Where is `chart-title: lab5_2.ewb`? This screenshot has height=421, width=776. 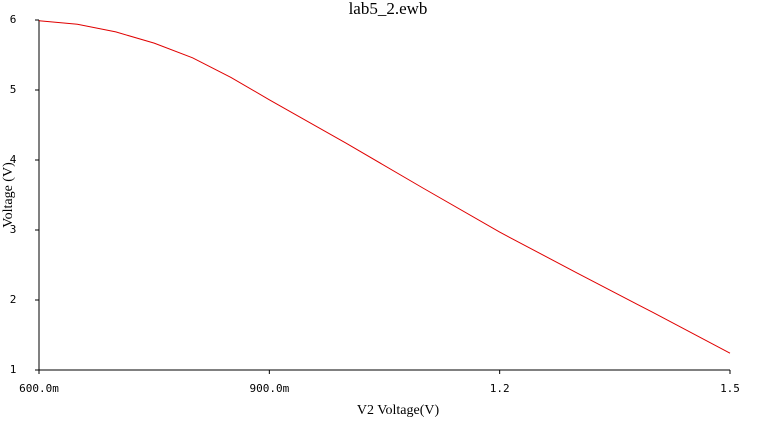
chart-title: lab5_2.ewb is located at coordinates (388, 9).